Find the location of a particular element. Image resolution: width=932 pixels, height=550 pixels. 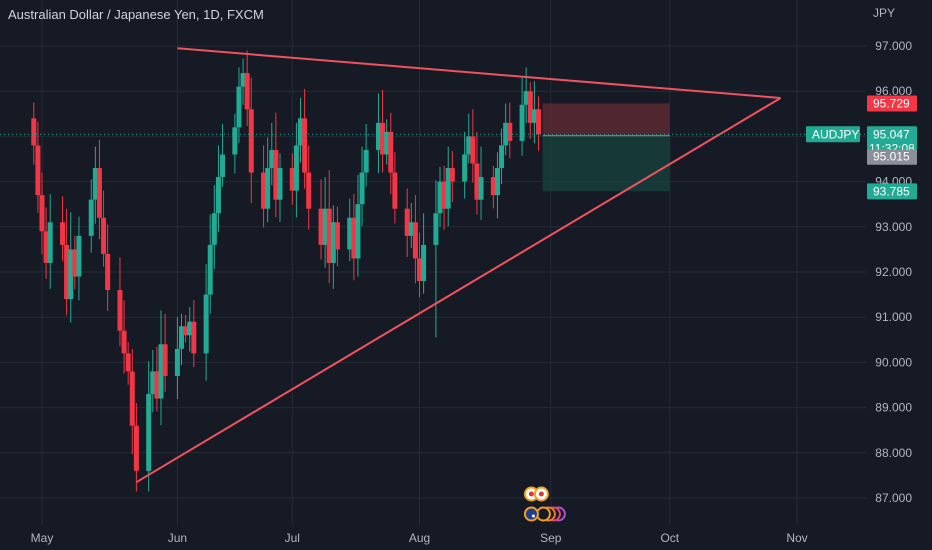

time-axis: May Jun Jul Aug Sep Oct Nov is located at coordinates (419, 538).